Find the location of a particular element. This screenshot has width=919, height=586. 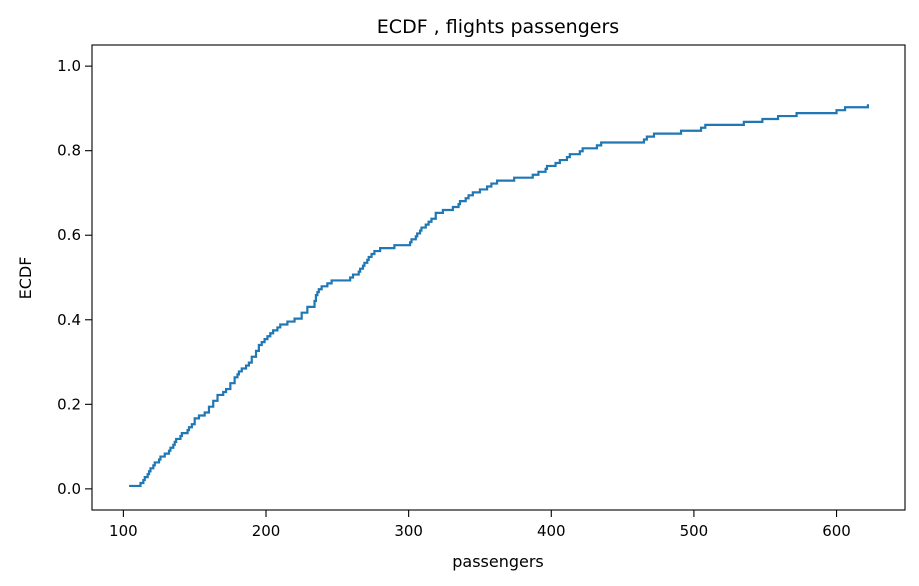

x-axis-title: passengers is located at coordinates (498, 561).